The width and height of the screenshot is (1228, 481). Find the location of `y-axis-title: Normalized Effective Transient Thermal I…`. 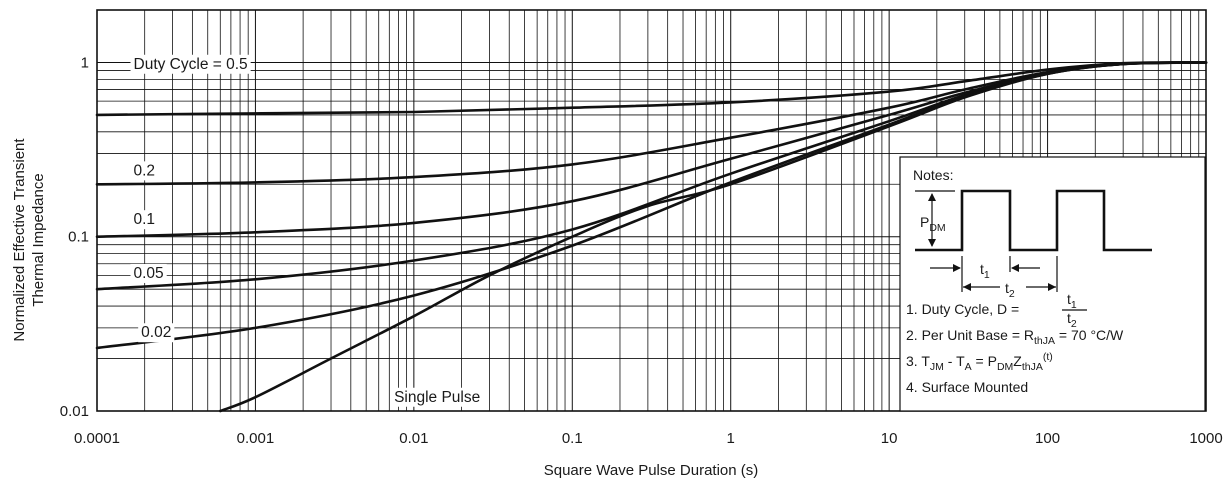

y-axis-title: Normalized Effective Transient Thermal I… is located at coordinates (29, 240).